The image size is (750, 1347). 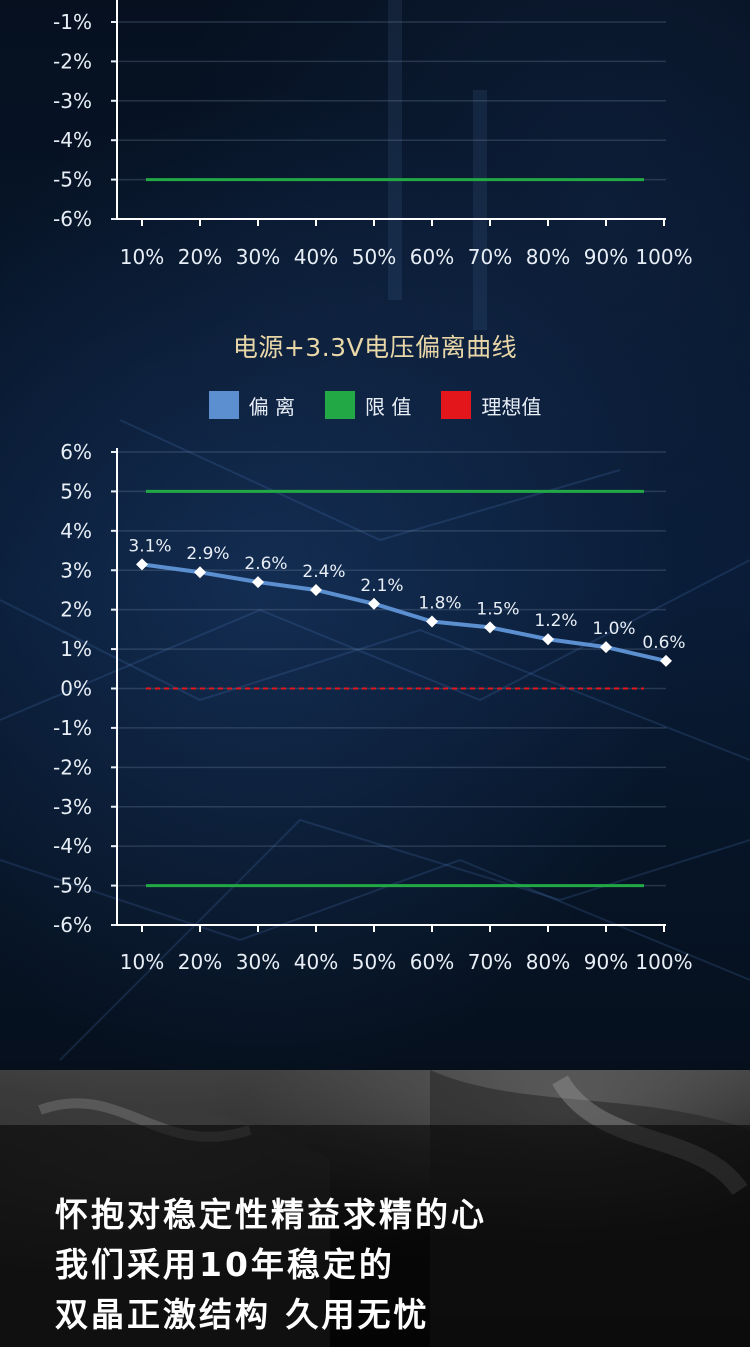 I want to click on y-tick-label: 3%, so click(x=76, y=570).